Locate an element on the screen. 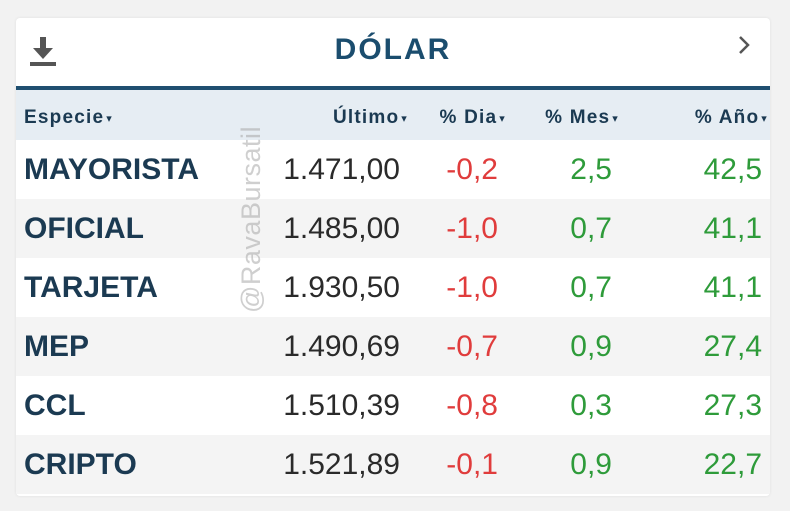 This screenshot has width=790, height=511. next-button is located at coordinates (744, 45).